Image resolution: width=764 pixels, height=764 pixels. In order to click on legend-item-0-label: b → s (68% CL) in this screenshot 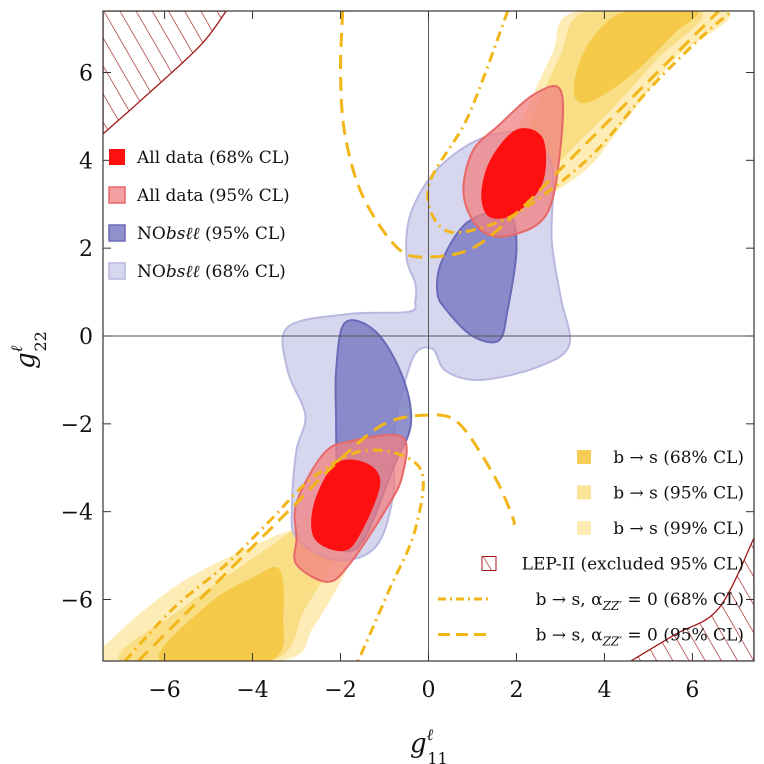, I will do `click(678, 458)`.